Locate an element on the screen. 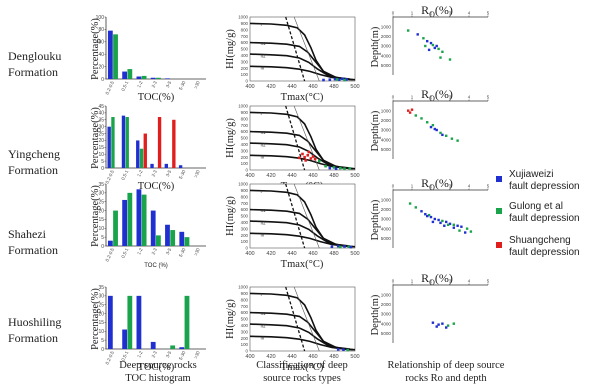 Image resolution: width=606 pixels, height=392 pixels. formation-label: Shahezi Formation is located at coordinates (33, 242).